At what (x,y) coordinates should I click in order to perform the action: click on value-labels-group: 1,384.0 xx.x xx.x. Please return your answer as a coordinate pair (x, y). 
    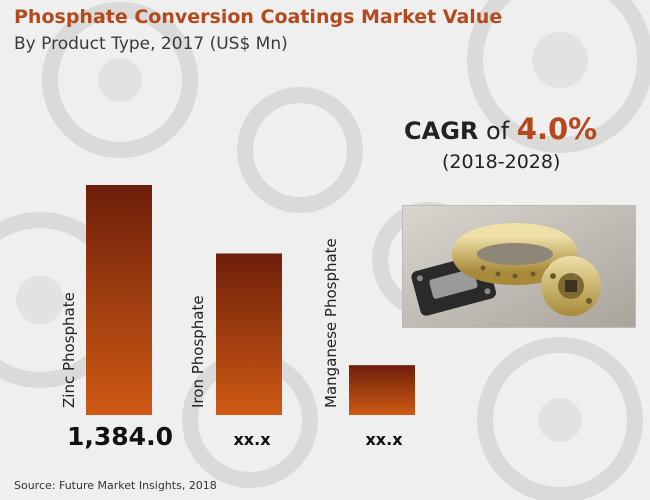
    Looking at the image, I should click on (235, 436).